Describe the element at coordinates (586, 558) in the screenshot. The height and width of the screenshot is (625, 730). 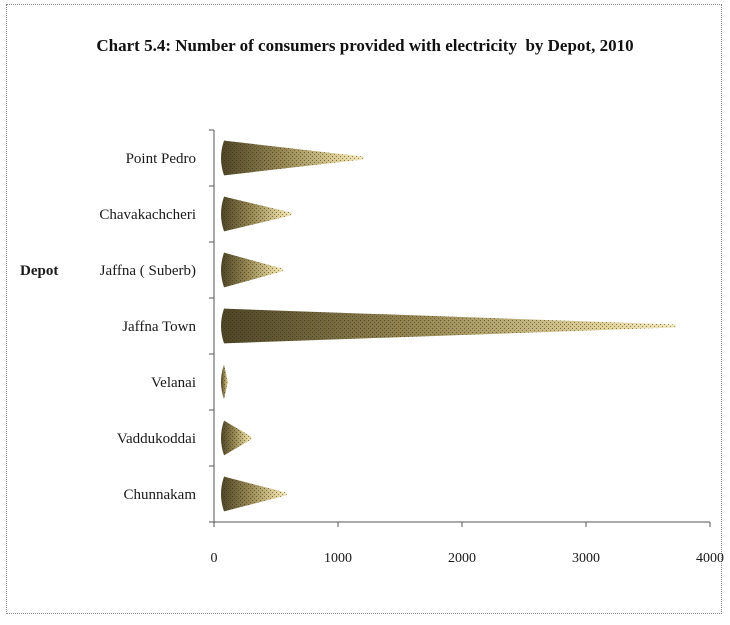
I see `x-tick-label: 3000` at that location.